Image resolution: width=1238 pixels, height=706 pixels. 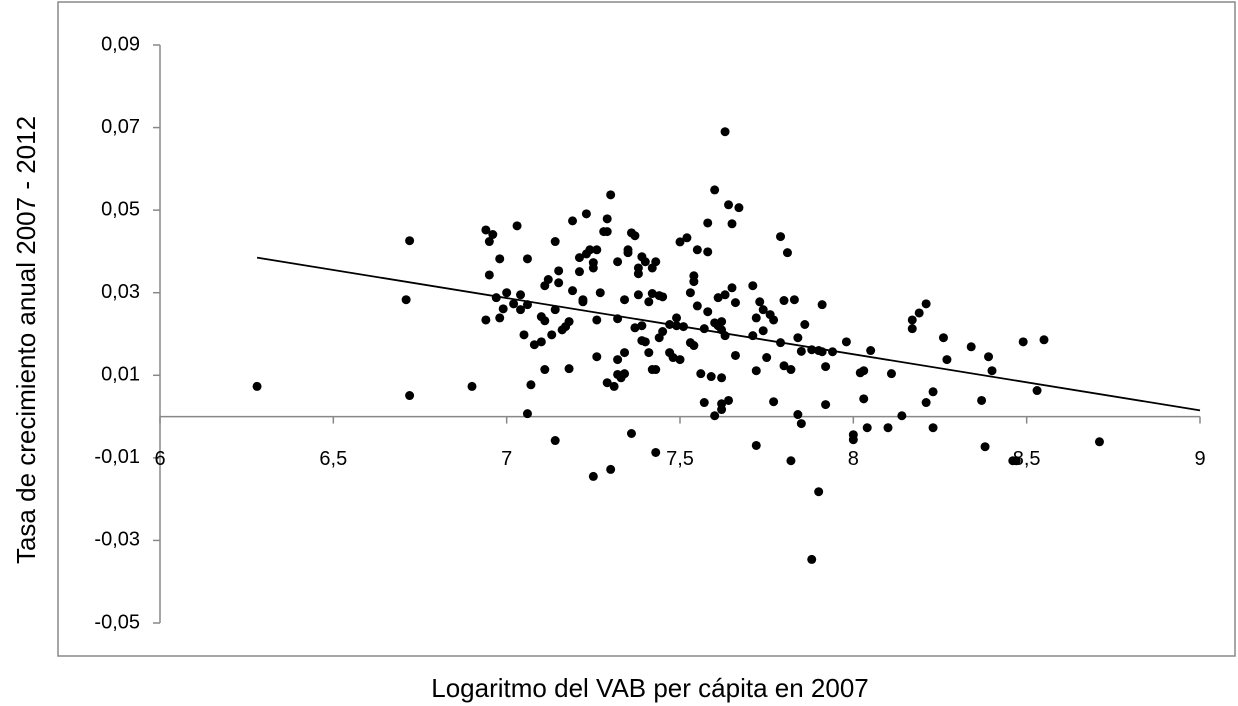 What do you see at coordinates (120, 209) in the screenshot?
I see `y-tick-label: 0,05` at bounding box center [120, 209].